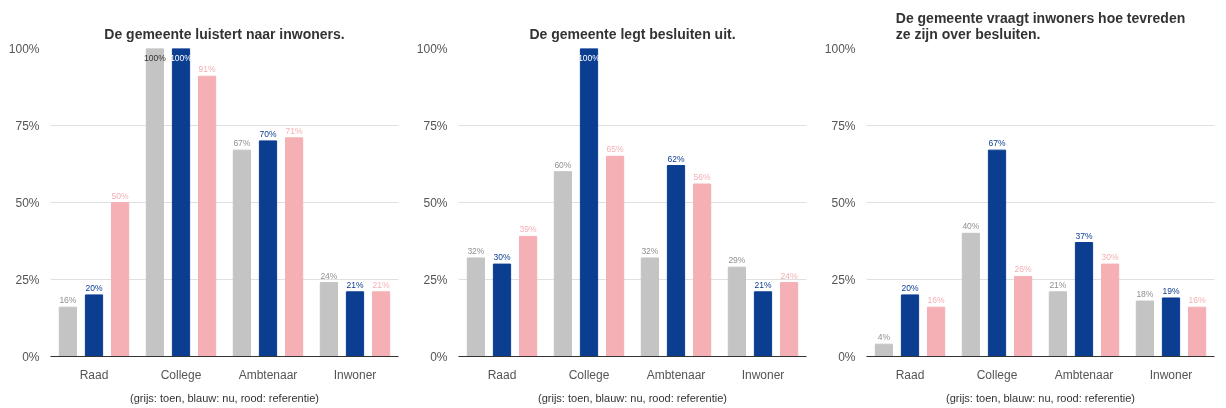 The image size is (1226, 408). I want to click on data-label: 56%, so click(702, 177).